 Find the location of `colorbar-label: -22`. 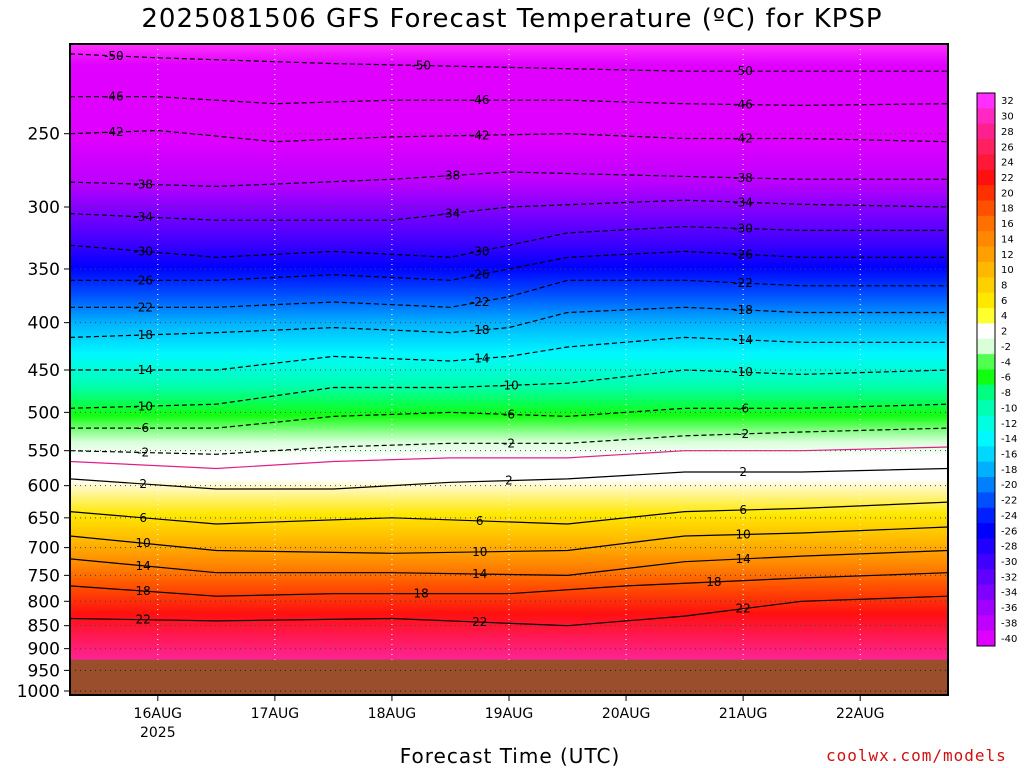

colorbar-label: -22 is located at coordinates (1009, 501).